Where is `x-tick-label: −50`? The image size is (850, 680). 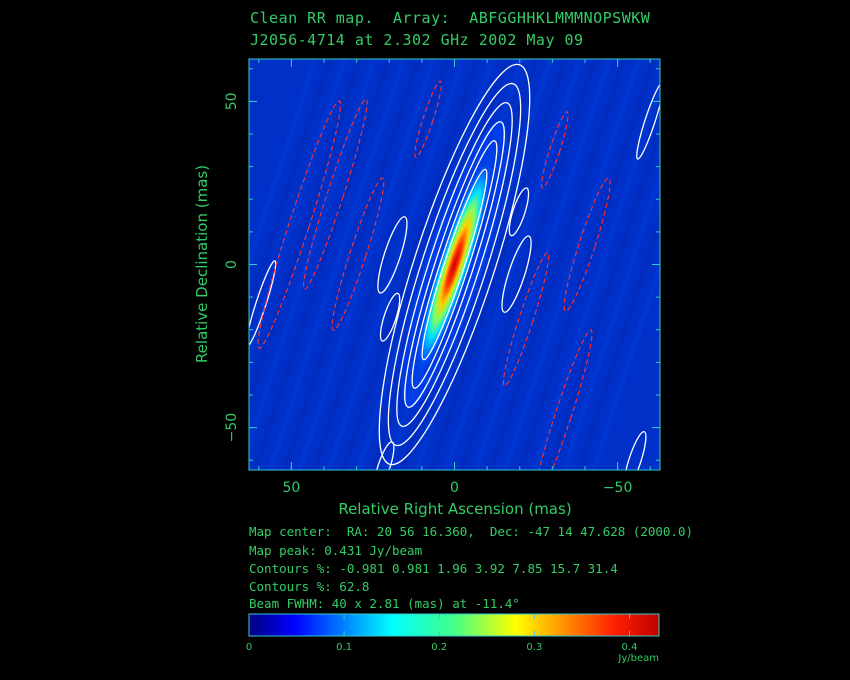 x-tick-label: −50 is located at coordinates (618, 488).